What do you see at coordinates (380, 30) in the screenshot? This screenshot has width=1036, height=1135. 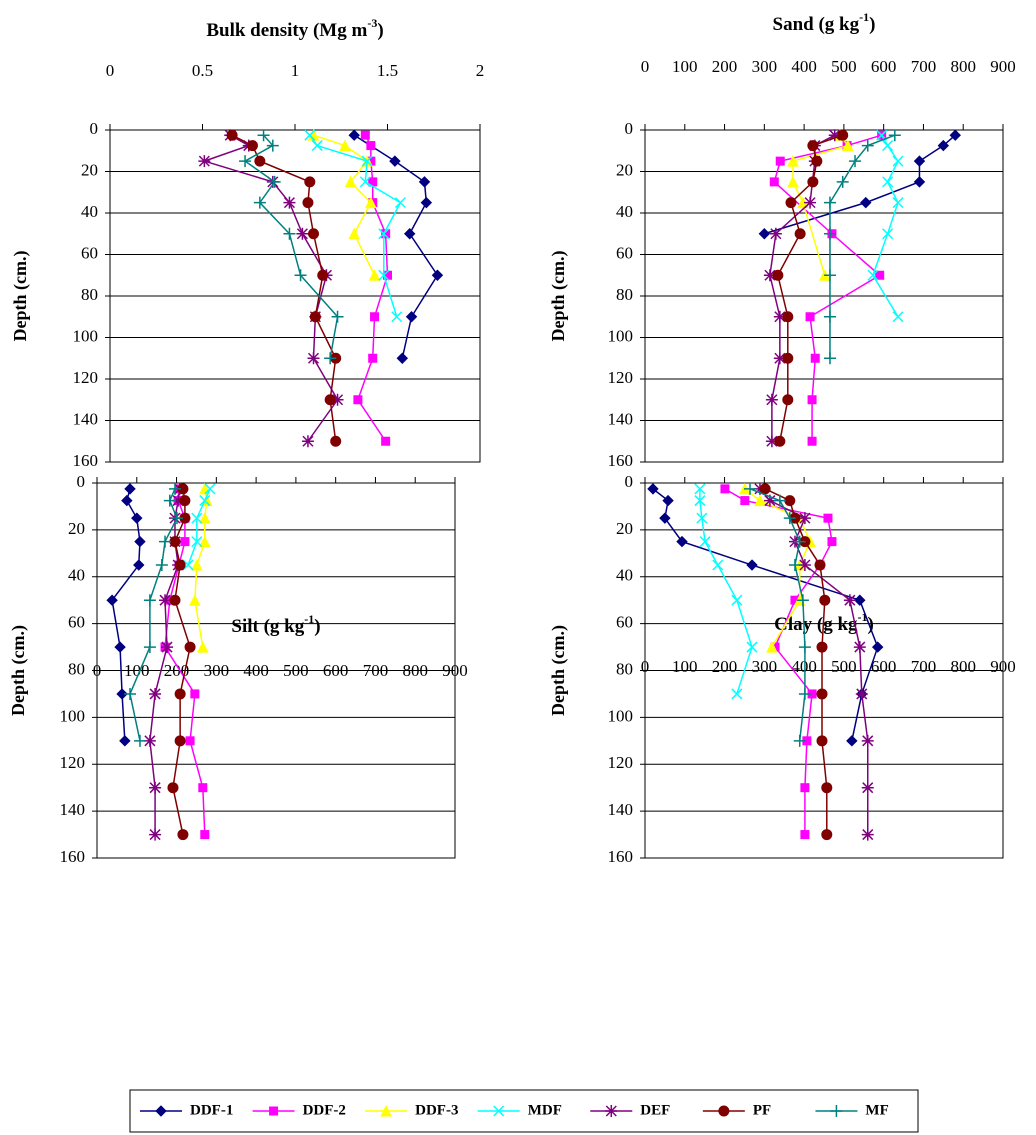 I see `title-end: )` at bounding box center [380, 30].